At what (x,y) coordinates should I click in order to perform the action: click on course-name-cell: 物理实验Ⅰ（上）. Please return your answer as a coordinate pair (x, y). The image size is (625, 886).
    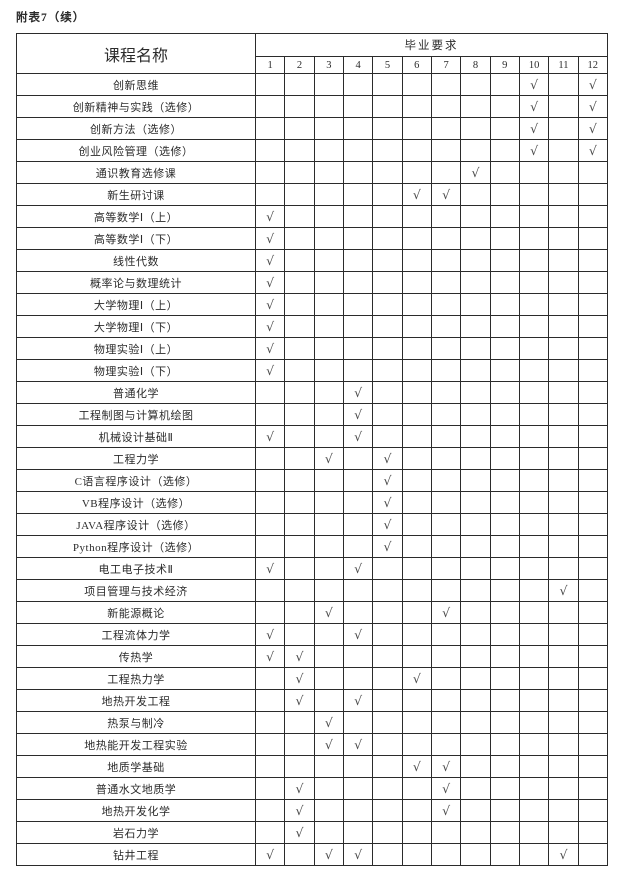
    Looking at the image, I should click on (136, 348).